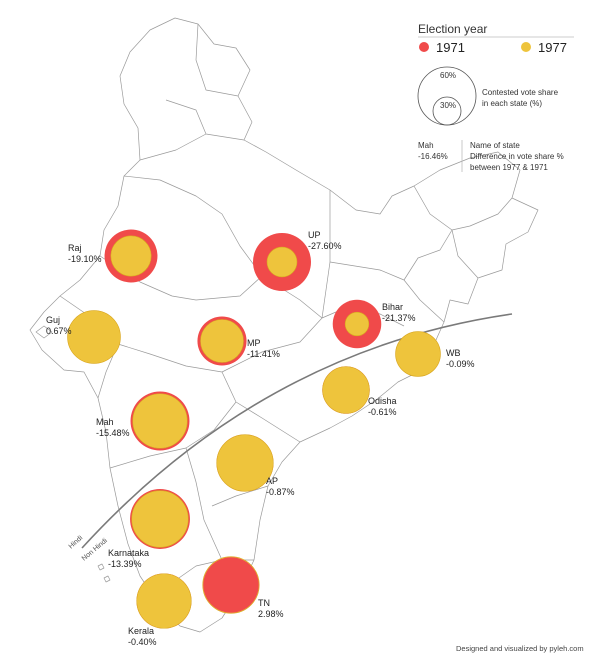 The image size is (600, 662). I want to click on bubble-odisha-1977, so click(346, 390).